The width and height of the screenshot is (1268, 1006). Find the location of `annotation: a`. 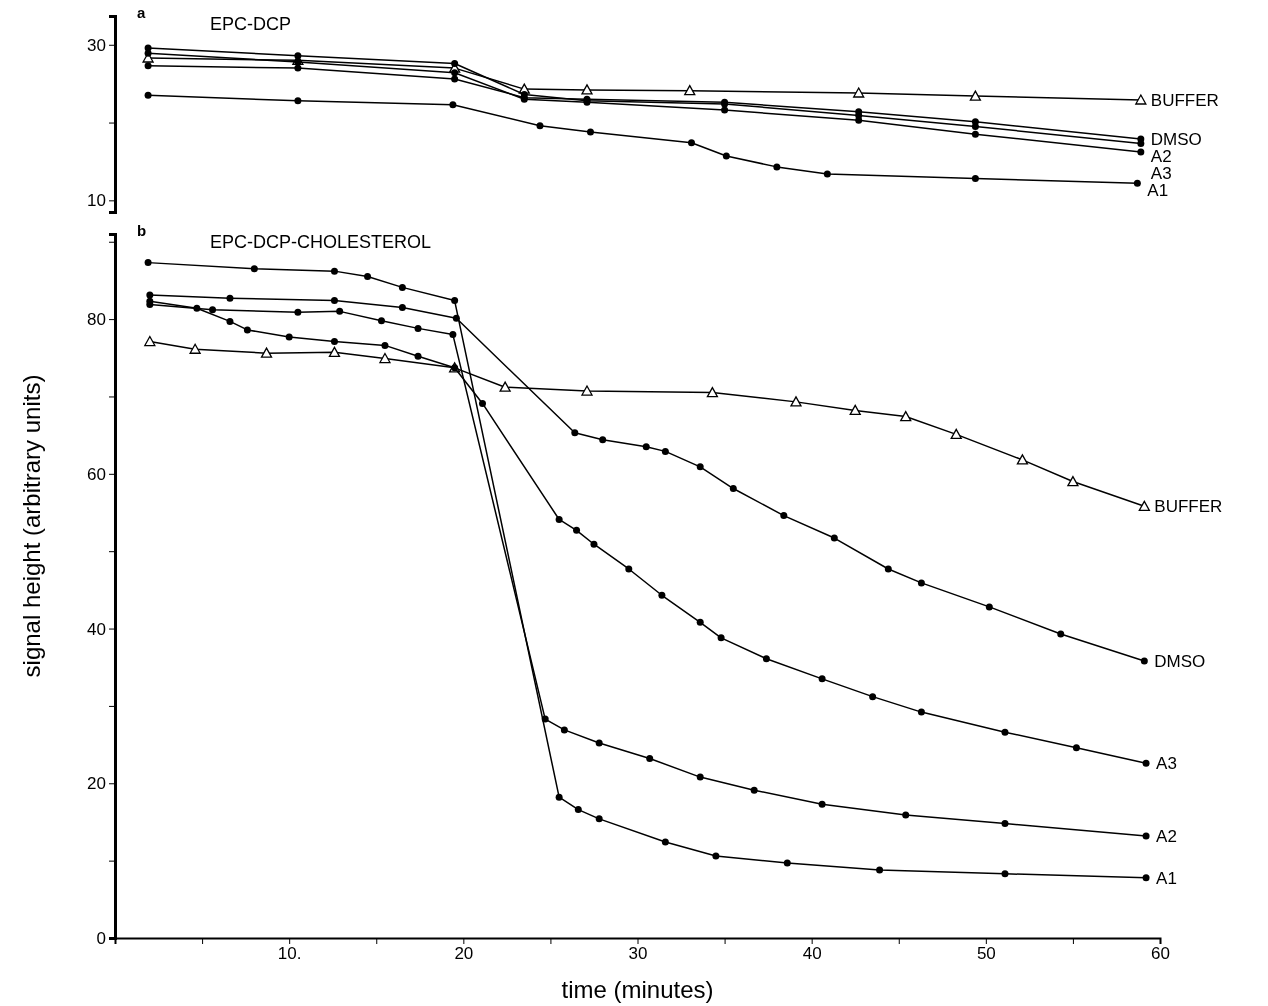

annotation: a is located at coordinates (141, 12).